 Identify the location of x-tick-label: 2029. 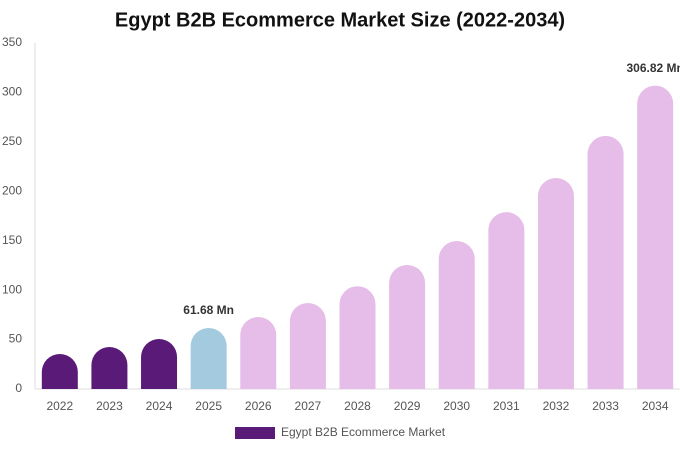
(407, 406).